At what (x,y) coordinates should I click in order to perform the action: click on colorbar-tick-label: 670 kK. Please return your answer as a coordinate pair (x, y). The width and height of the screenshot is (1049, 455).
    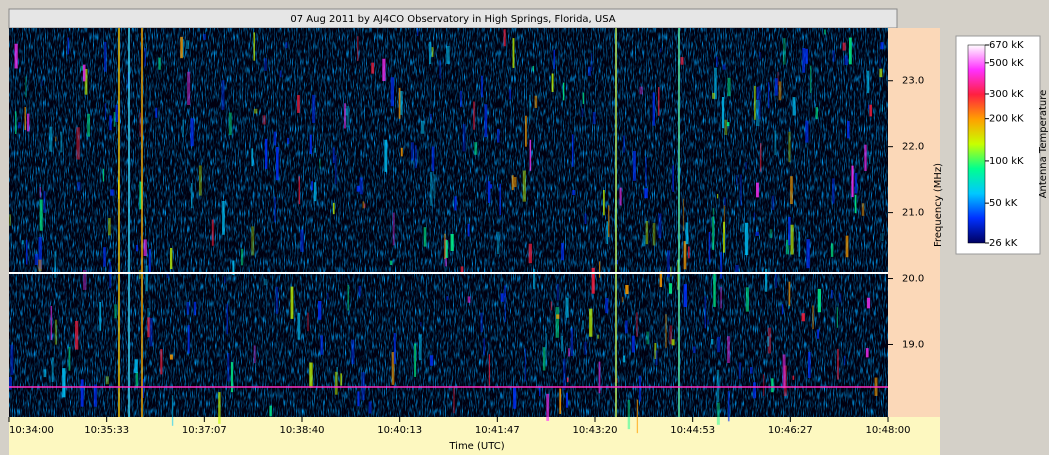
    Looking at the image, I should click on (1006, 45).